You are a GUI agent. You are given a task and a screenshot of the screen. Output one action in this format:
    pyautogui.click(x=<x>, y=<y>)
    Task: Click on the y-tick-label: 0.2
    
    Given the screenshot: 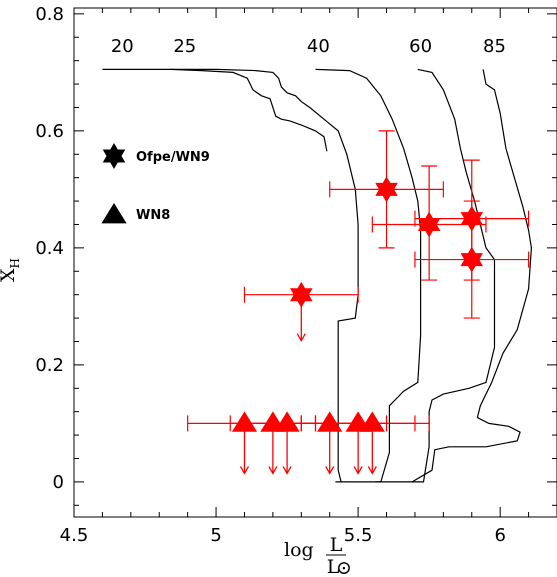 What is the action you would take?
    pyautogui.click(x=49, y=365)
    